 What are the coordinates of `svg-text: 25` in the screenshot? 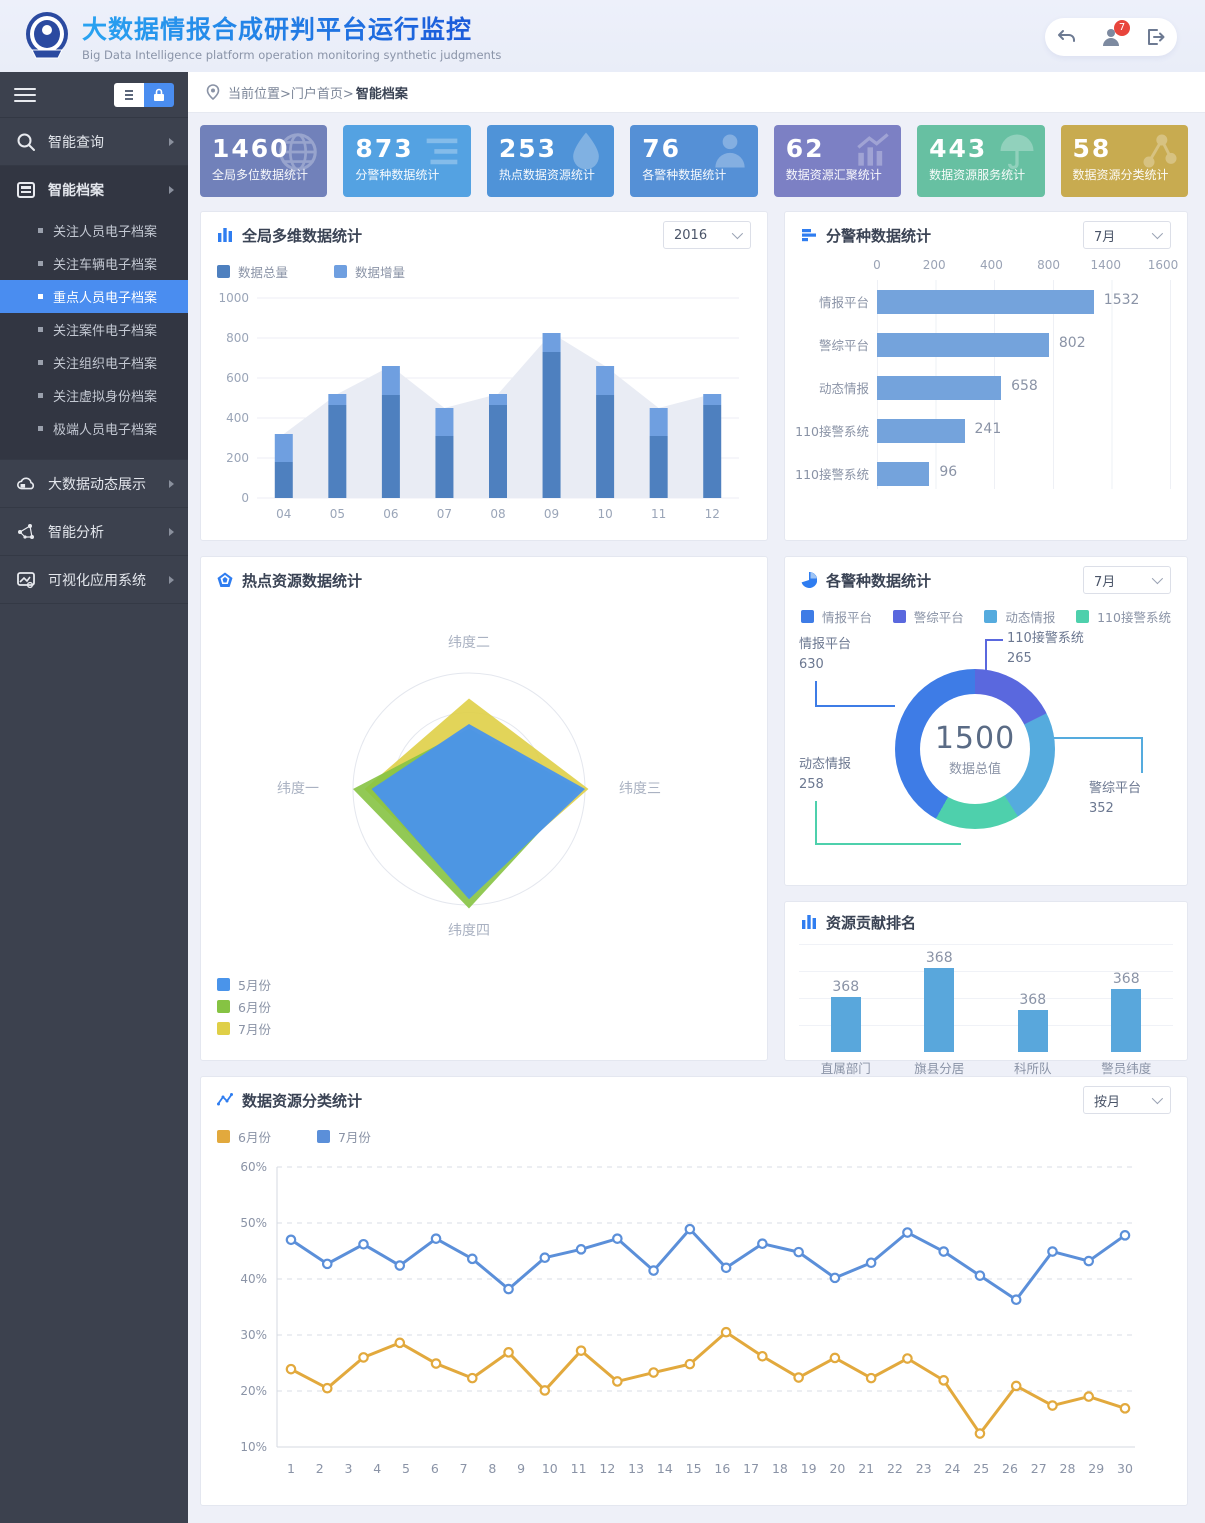 It's located at (981, 1468).